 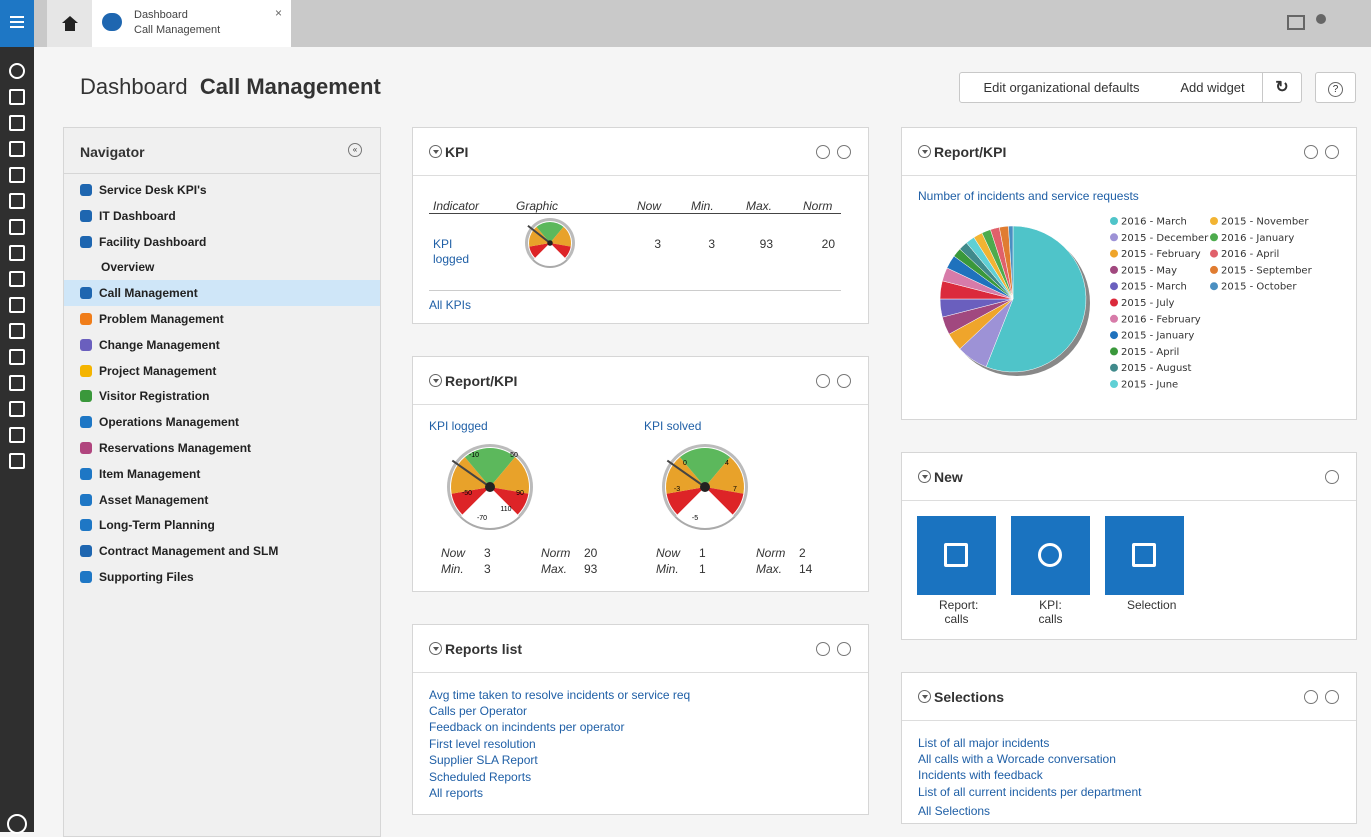 What do you see at coordinates (177, 30) in the screenshot?
I see `tab-subtitle: Call Management` at bounding box center [177, 30].